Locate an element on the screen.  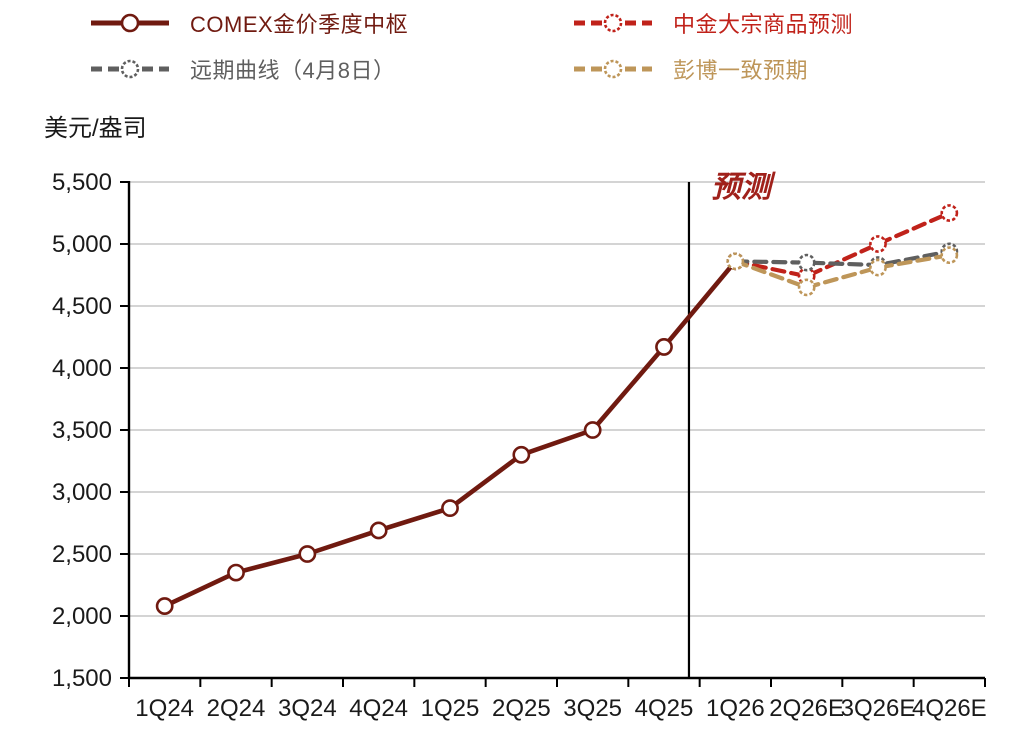
y-tick-label: 3,500 is located at coordinates (82, 430).